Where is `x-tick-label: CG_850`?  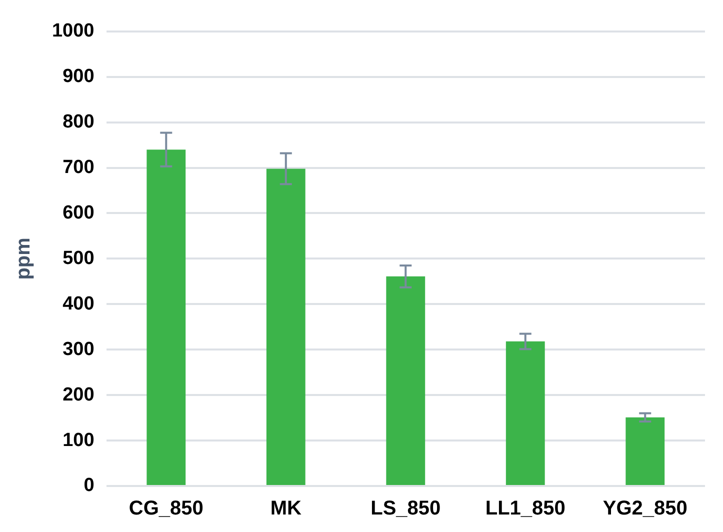 x-tick-label: CG_850 is located at coordinates (166, 509).